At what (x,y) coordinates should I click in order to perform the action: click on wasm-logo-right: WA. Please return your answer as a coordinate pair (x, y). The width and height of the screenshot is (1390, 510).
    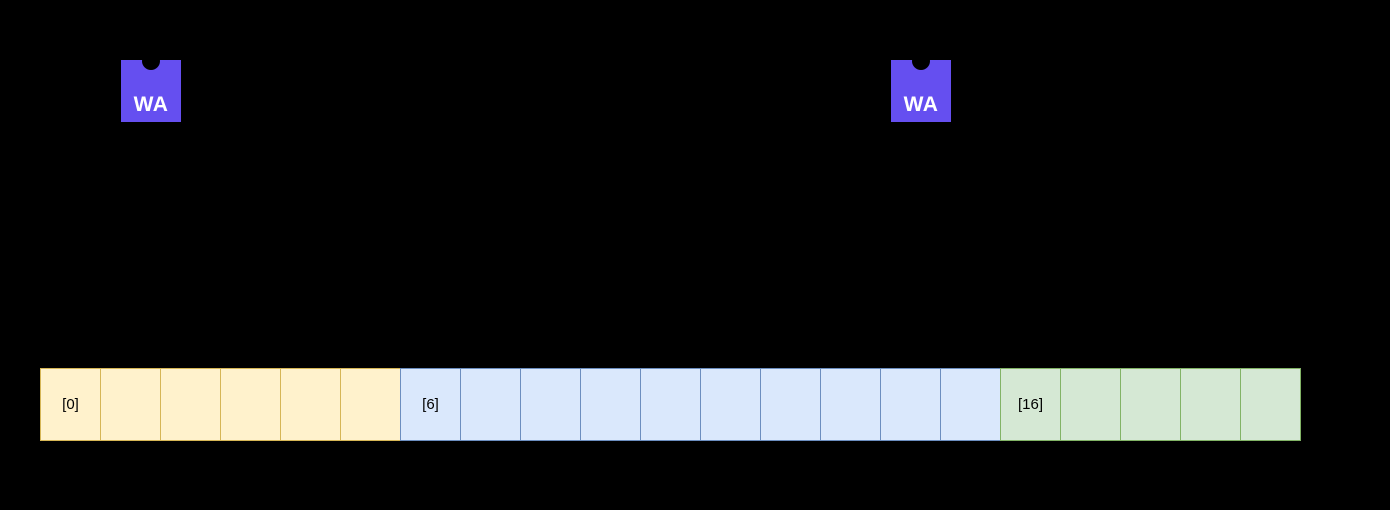
    Looking at the image, I should click on (921, 87).